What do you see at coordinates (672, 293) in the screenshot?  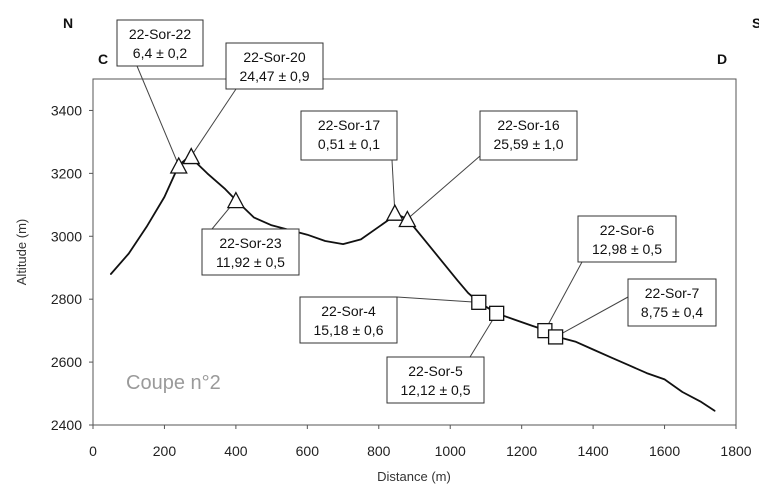 I see `sample-name: 22-Sor-7` at bounding box center [672, 293].